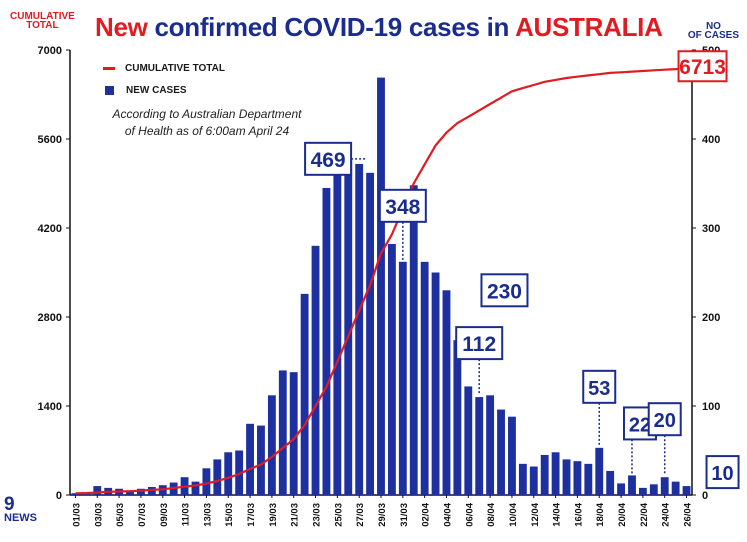  Describe the element at coordinates (447, 514) in the screenshot. I see `x-tick-label: 04/04` at that location.